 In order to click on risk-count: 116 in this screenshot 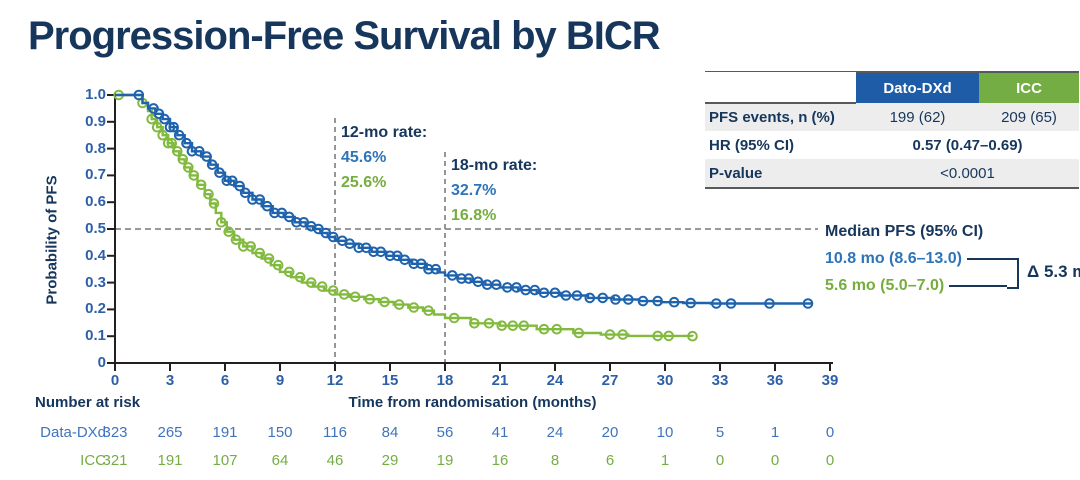, I will do `click(335, 432)`.